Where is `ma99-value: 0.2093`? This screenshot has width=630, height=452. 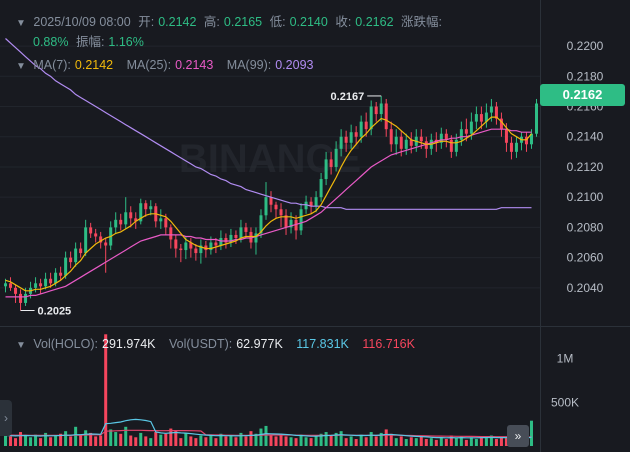
ma99-value: 0.2093 is located at coordinates (294, 65).